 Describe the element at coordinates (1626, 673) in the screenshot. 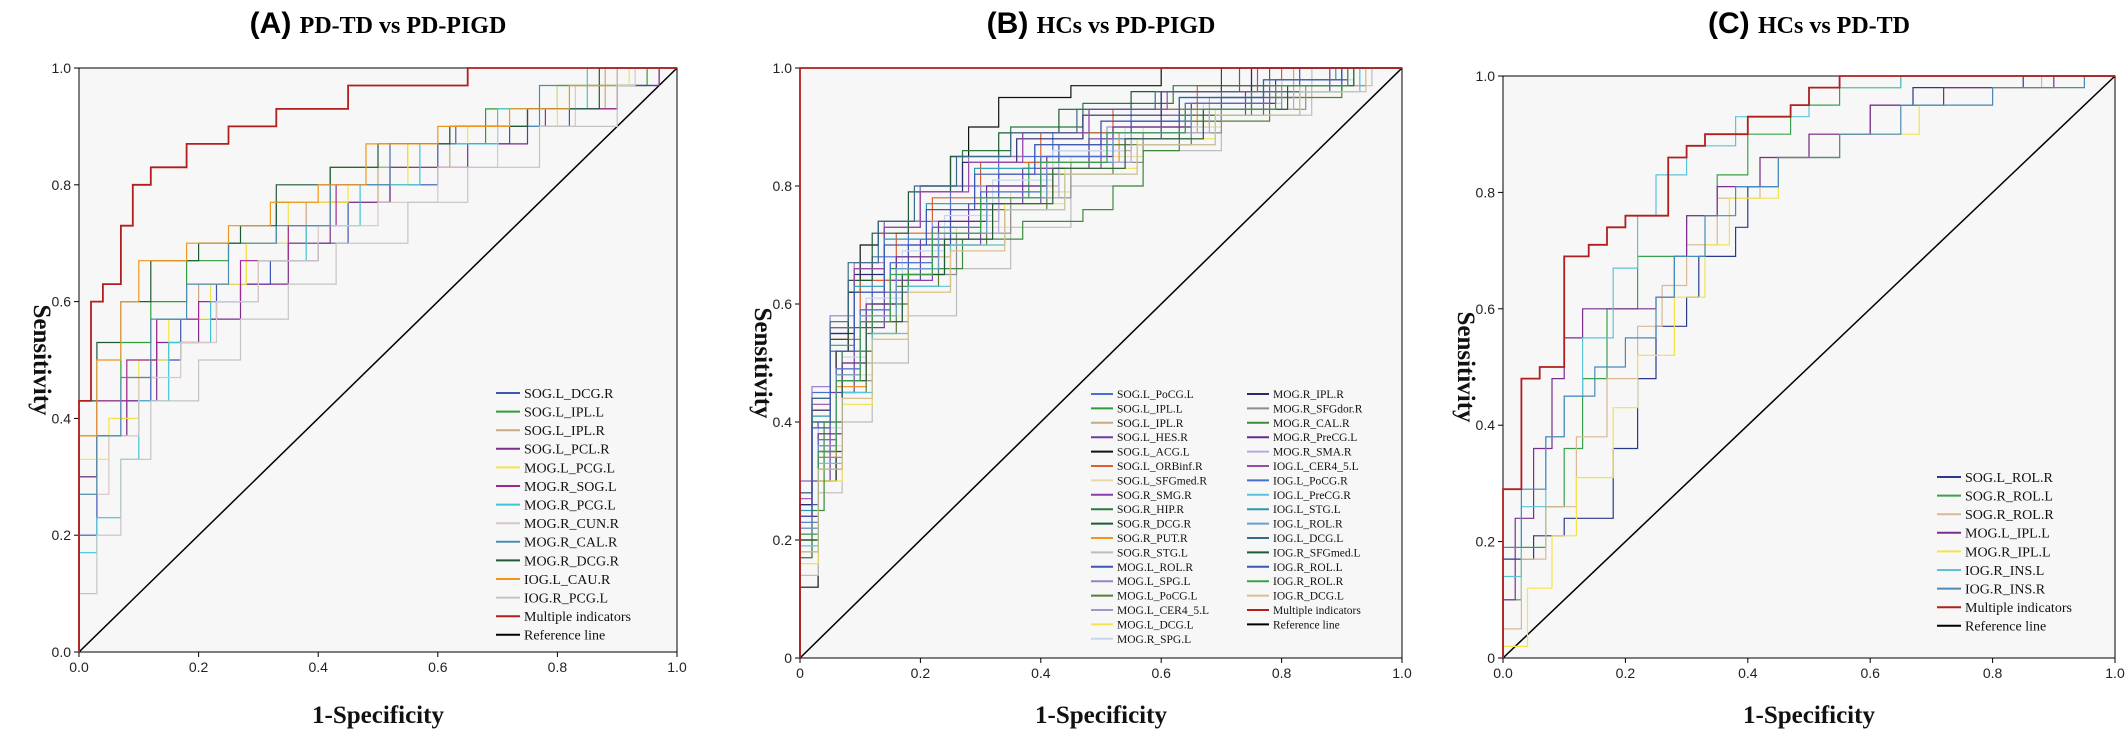

I see `panel-c-x-tick-label: 0.2` at that location.